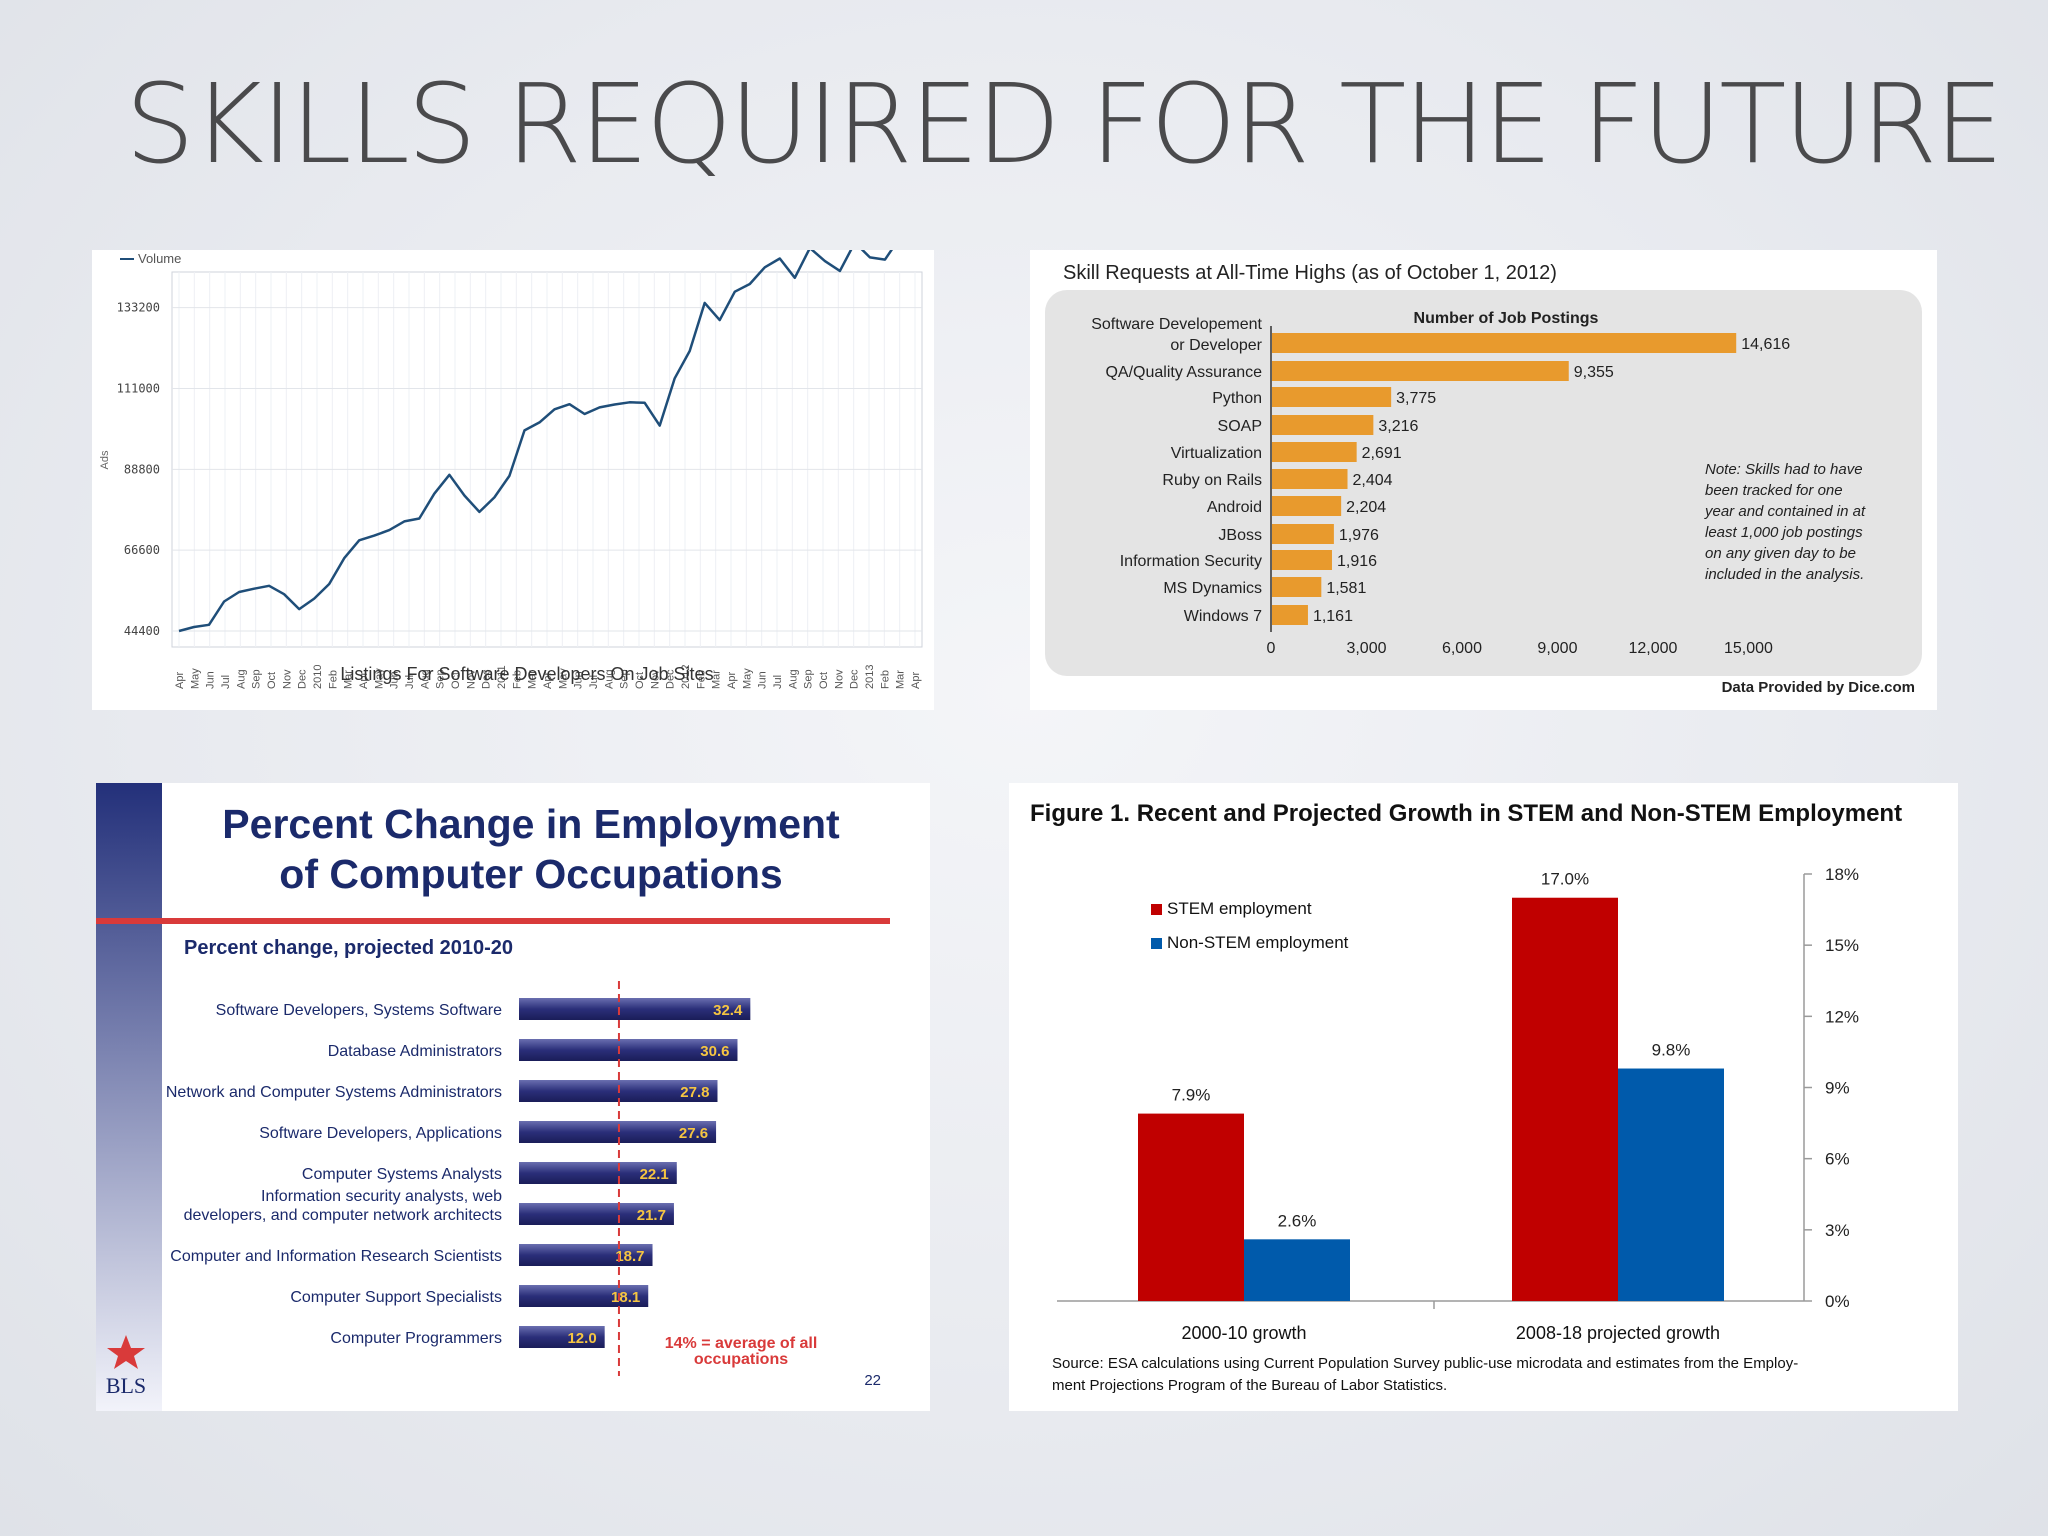  What do you see at coordinates (1359, 535) in the screenshot?
I see `bar-value-label: 1,976` at bounding box center [1359, 535].